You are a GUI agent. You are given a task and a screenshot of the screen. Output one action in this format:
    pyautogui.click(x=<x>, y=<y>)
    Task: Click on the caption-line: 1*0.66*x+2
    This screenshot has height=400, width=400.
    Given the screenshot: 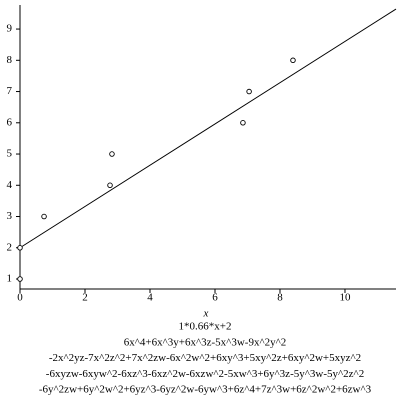 What is the action you would take?
    pyautogui.click(x=205, y=327)
    